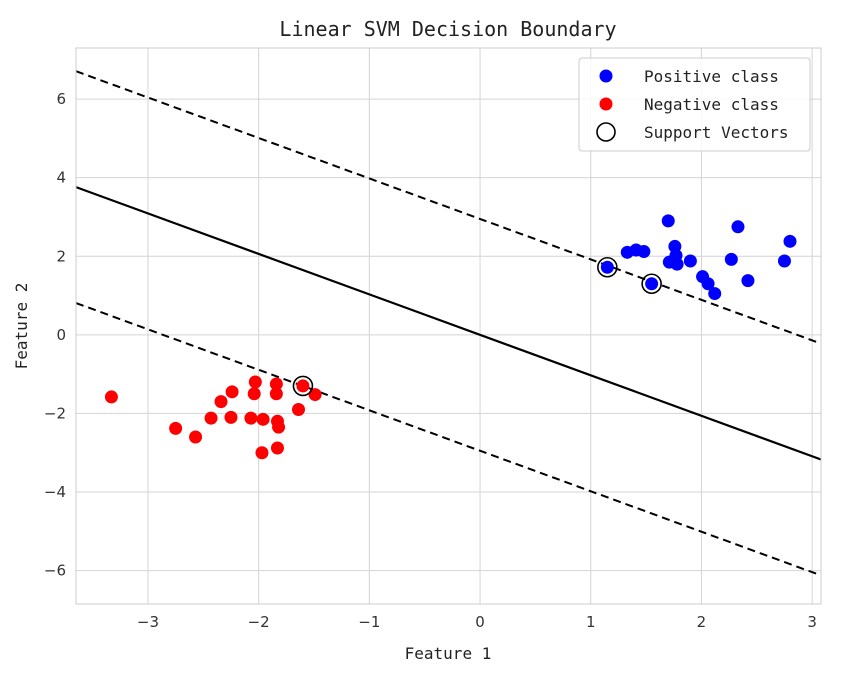 The image size is (859, 680). What do you see at coordinates (55, 413) in the screenshot?
I see `y-tick-label: −2` at bounding box center [55, 413].